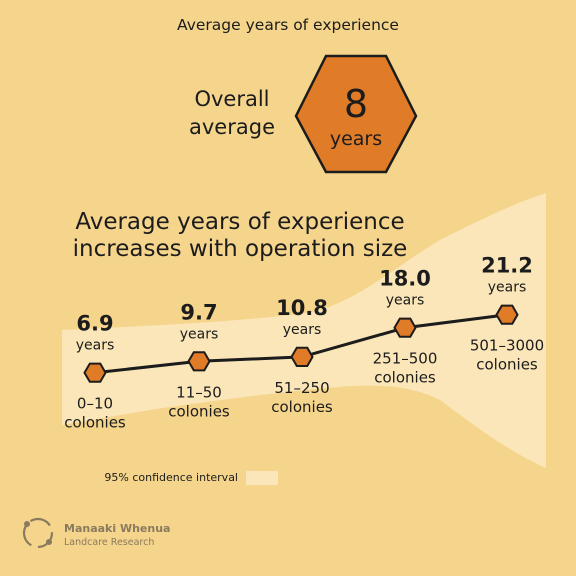 This screenshot has height=576, width=576. I want to click on category-label: 501–3000, so click(507, 346).